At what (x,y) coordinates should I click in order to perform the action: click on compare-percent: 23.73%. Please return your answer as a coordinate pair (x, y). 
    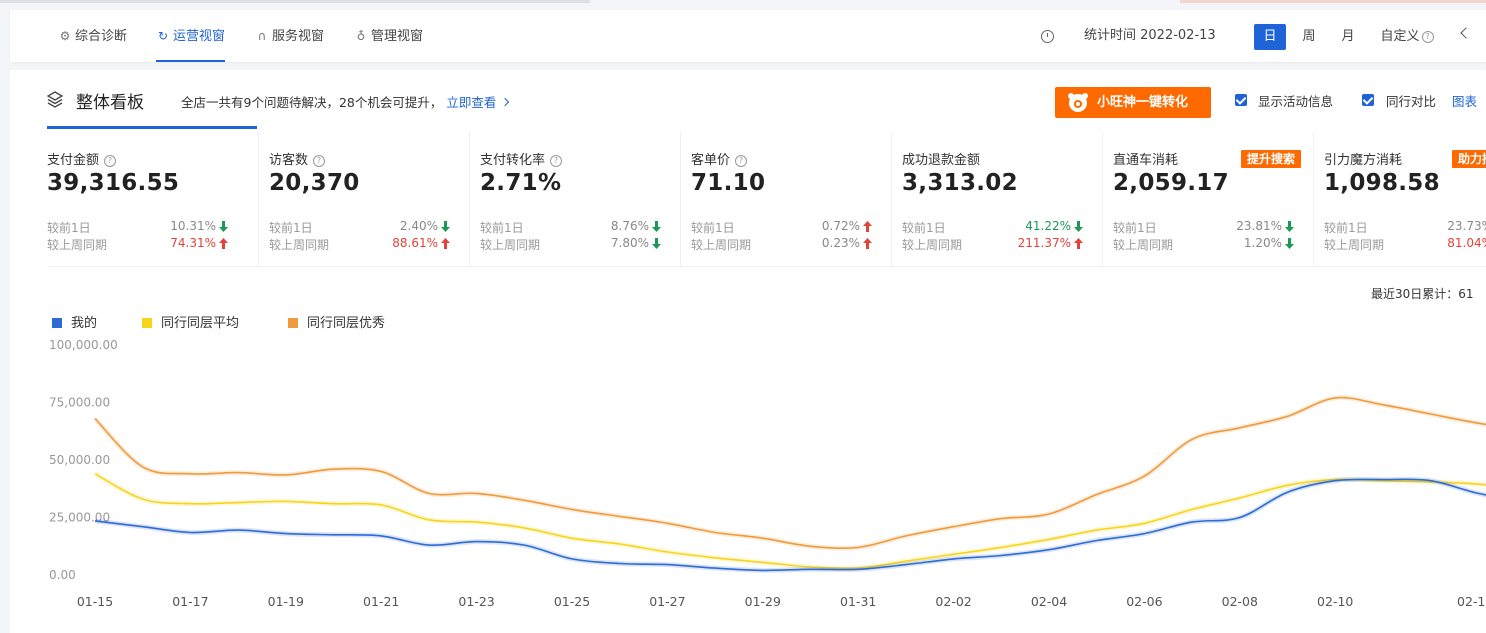
    Looking at the image, I should click on (1466, 226).